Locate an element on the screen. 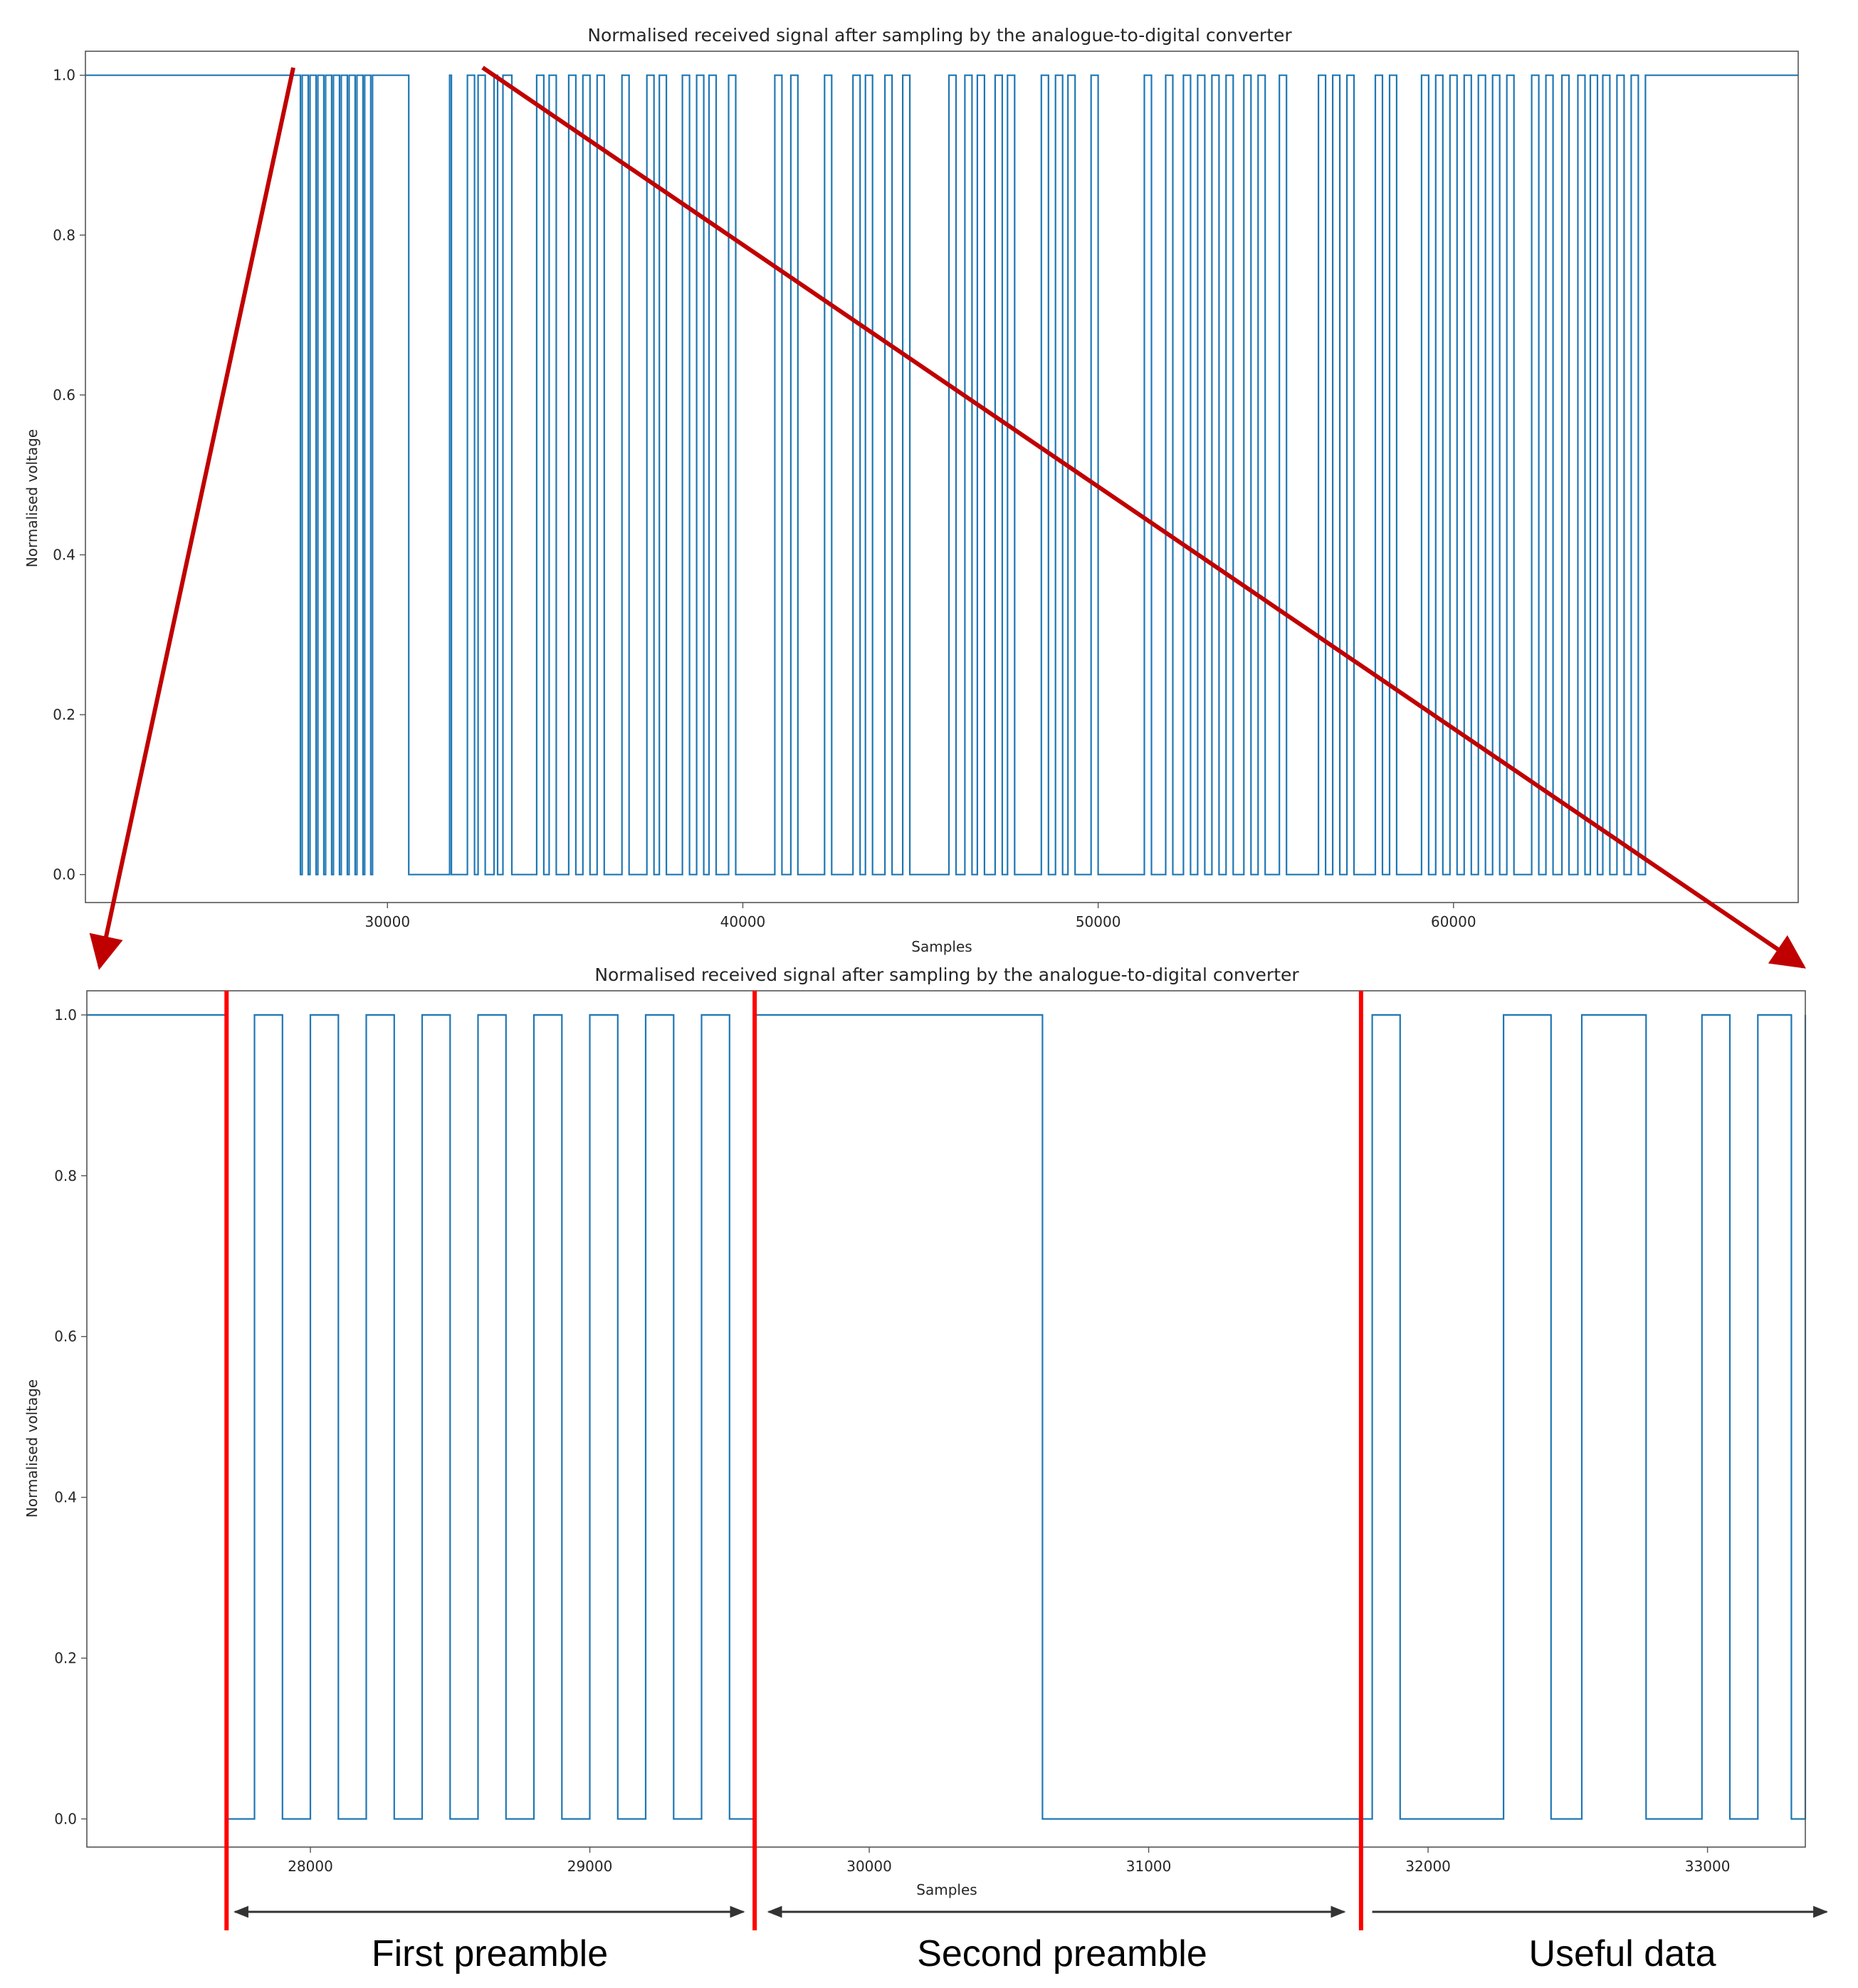  label-useful-data: Useful data is located at coordinates (1622, 1953).